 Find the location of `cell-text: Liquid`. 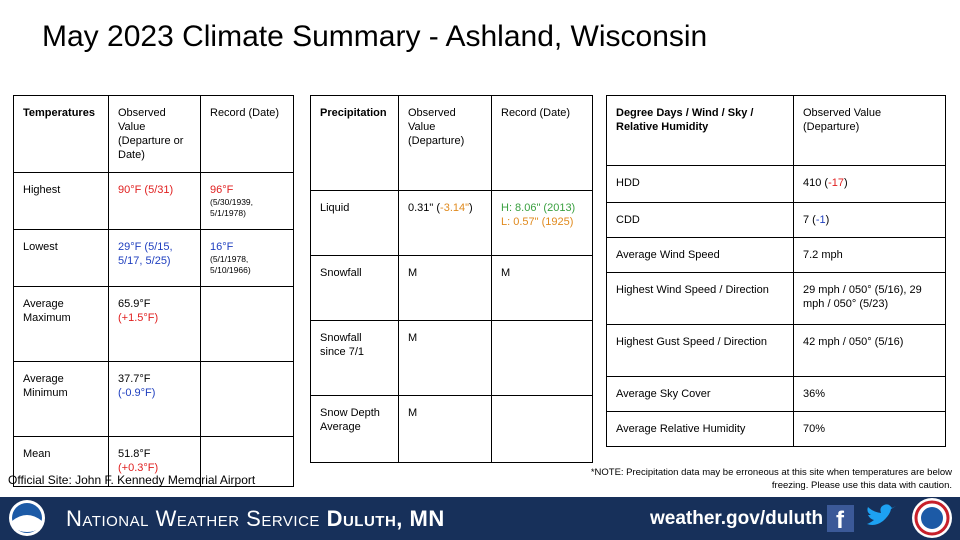

cell-text: Liquid is located at coordinates (335, 208).